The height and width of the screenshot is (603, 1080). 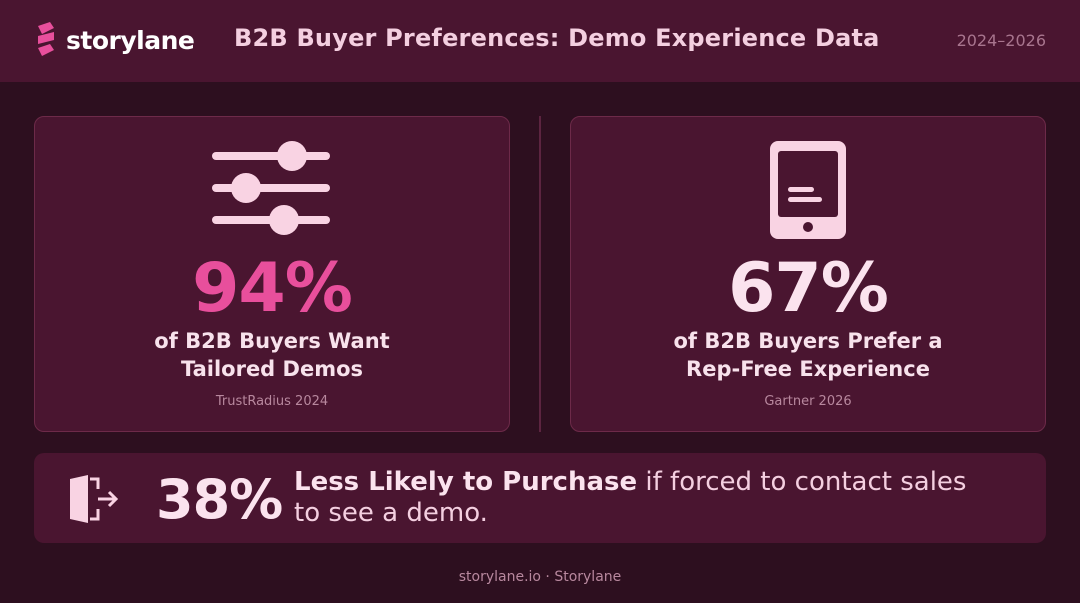 I want to click on stat-description-line2: Tailored Demos, so click(x=272, y=369).